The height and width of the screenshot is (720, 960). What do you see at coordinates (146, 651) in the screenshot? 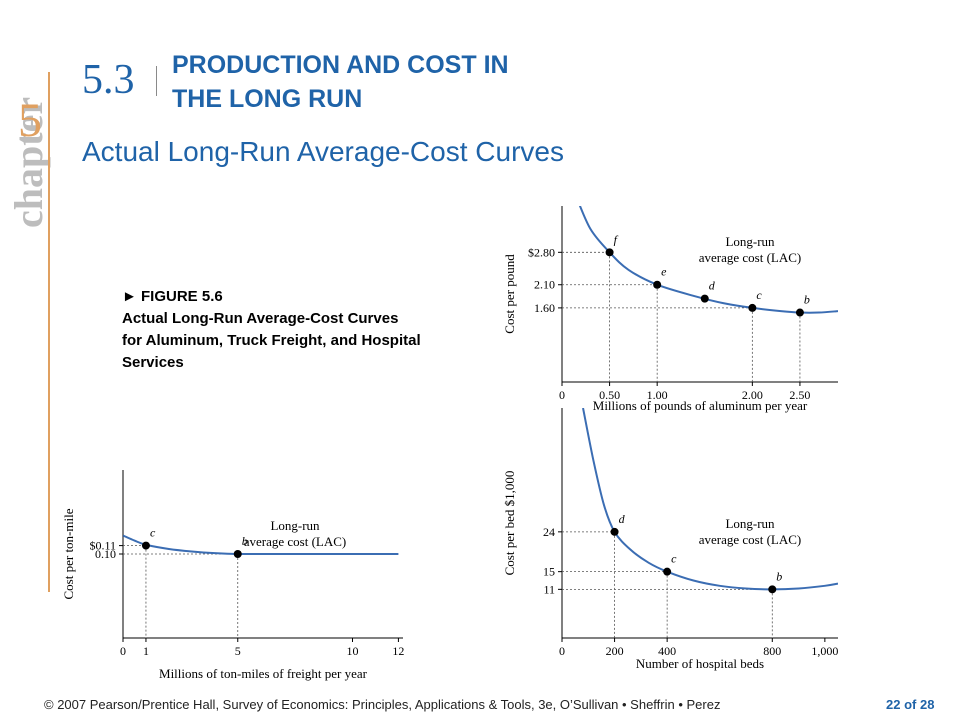
I see `x-tick-label: 1` at bounding box center [146, 651].